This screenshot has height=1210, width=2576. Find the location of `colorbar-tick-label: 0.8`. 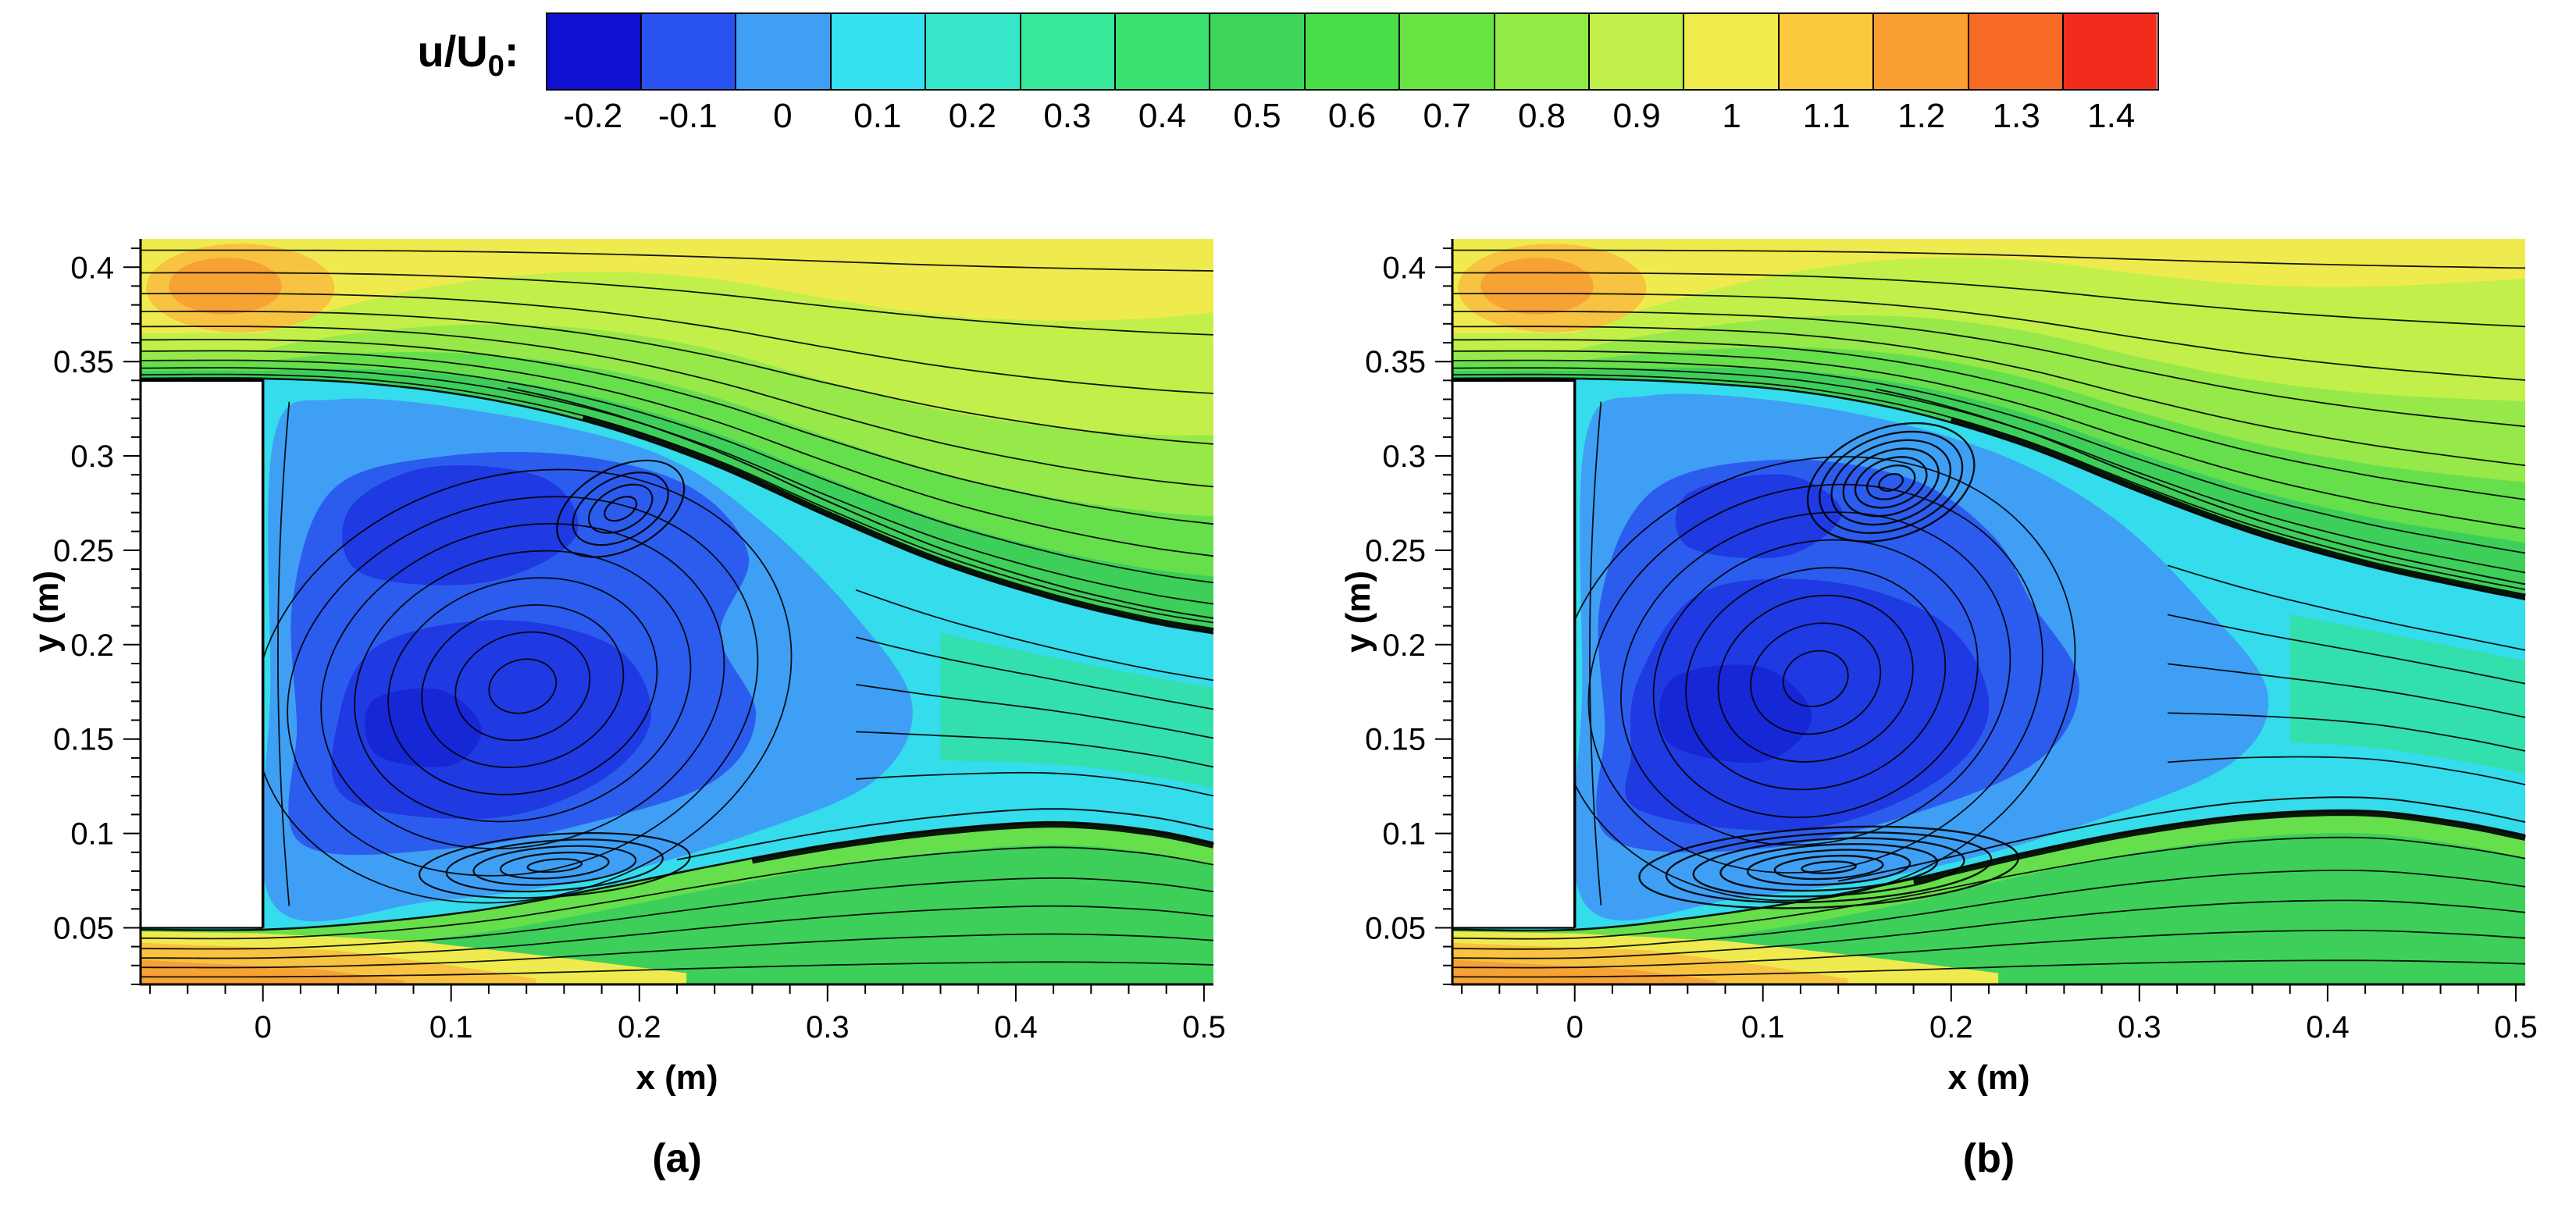

colorbar-tick-label: 0.8 is located at coordinates (1541, 116).